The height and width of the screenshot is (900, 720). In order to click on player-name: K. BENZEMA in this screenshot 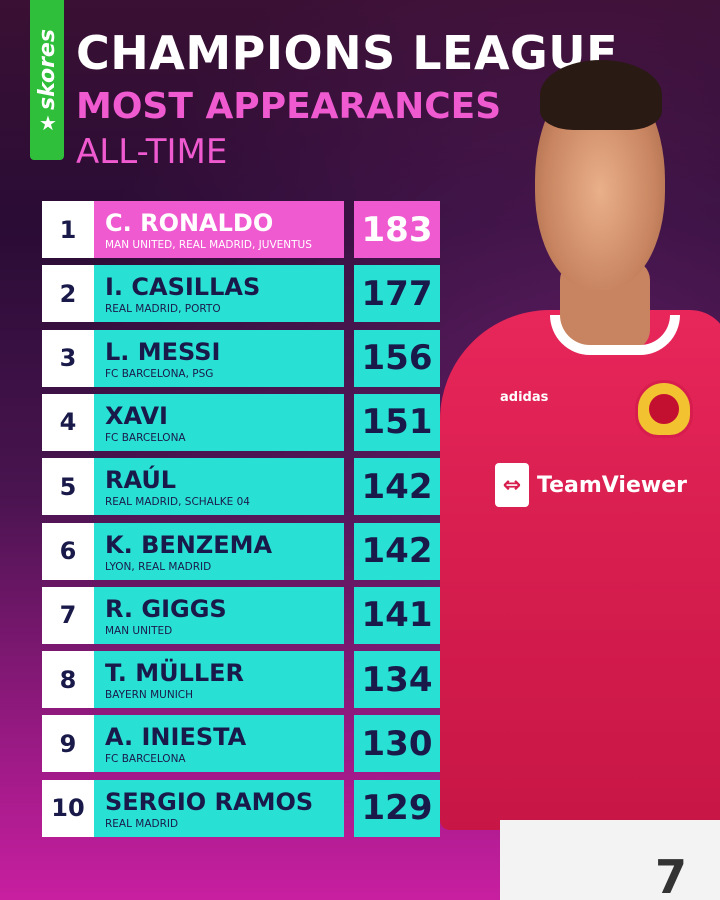, I will do `click(189, 544)`.